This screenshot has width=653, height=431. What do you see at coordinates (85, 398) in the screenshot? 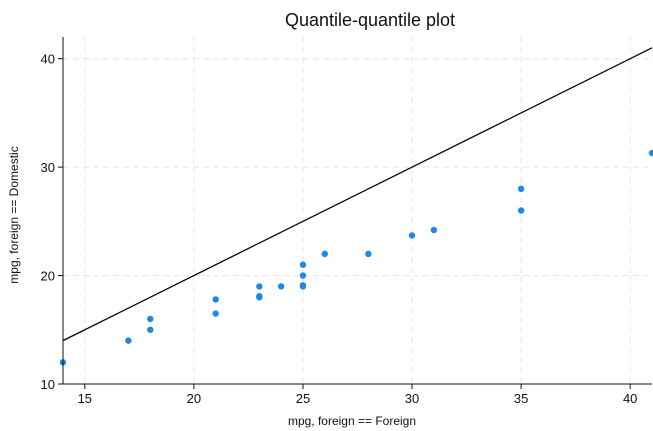
I see `x-tick-label: 15` at bounding box center [85, 398].